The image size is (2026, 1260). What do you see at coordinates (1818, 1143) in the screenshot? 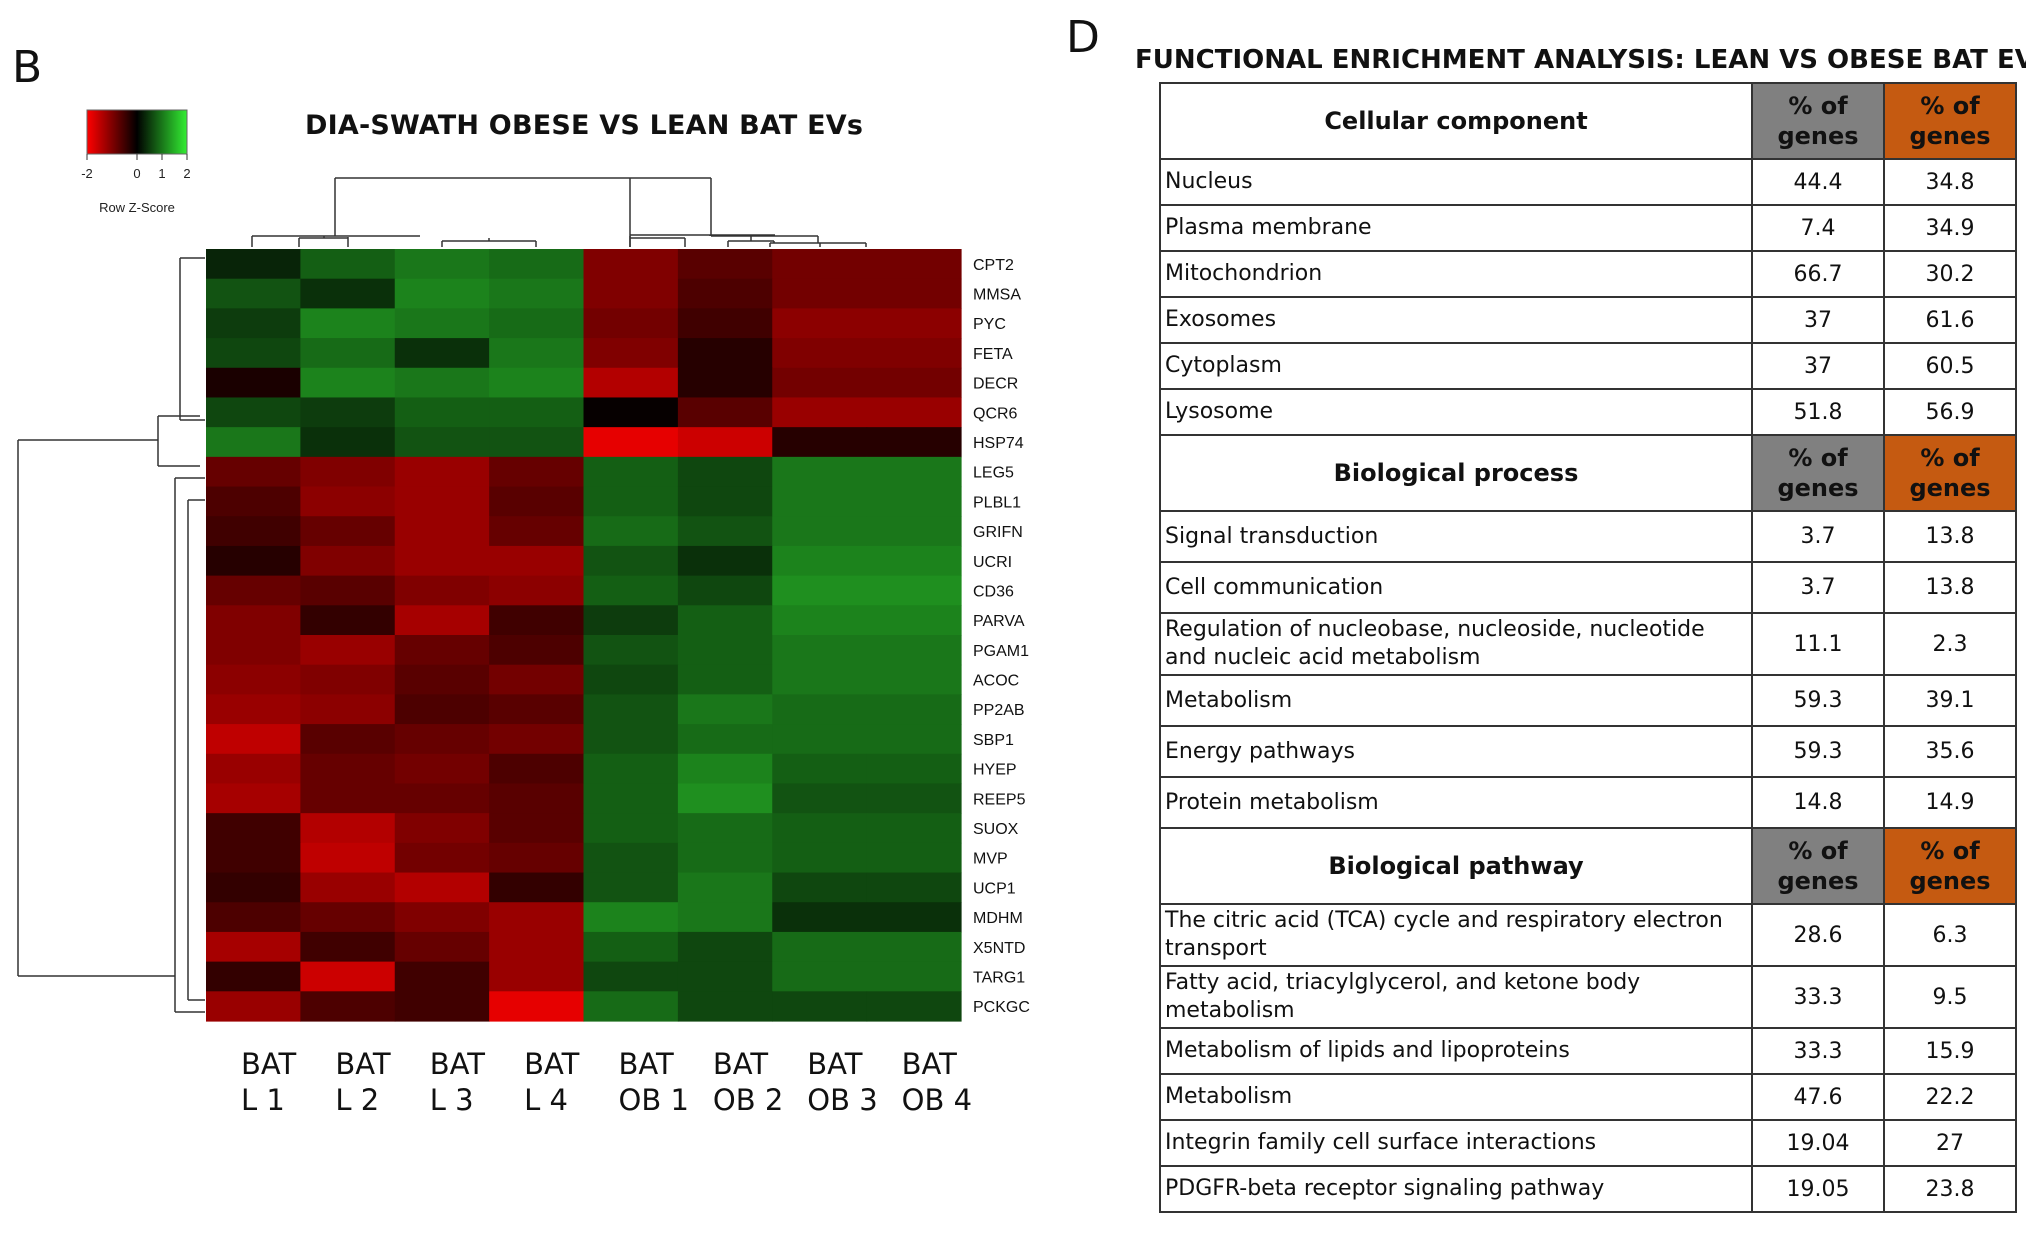
I see `lean-value: 19.04` at bounding box center [1818, 1143].